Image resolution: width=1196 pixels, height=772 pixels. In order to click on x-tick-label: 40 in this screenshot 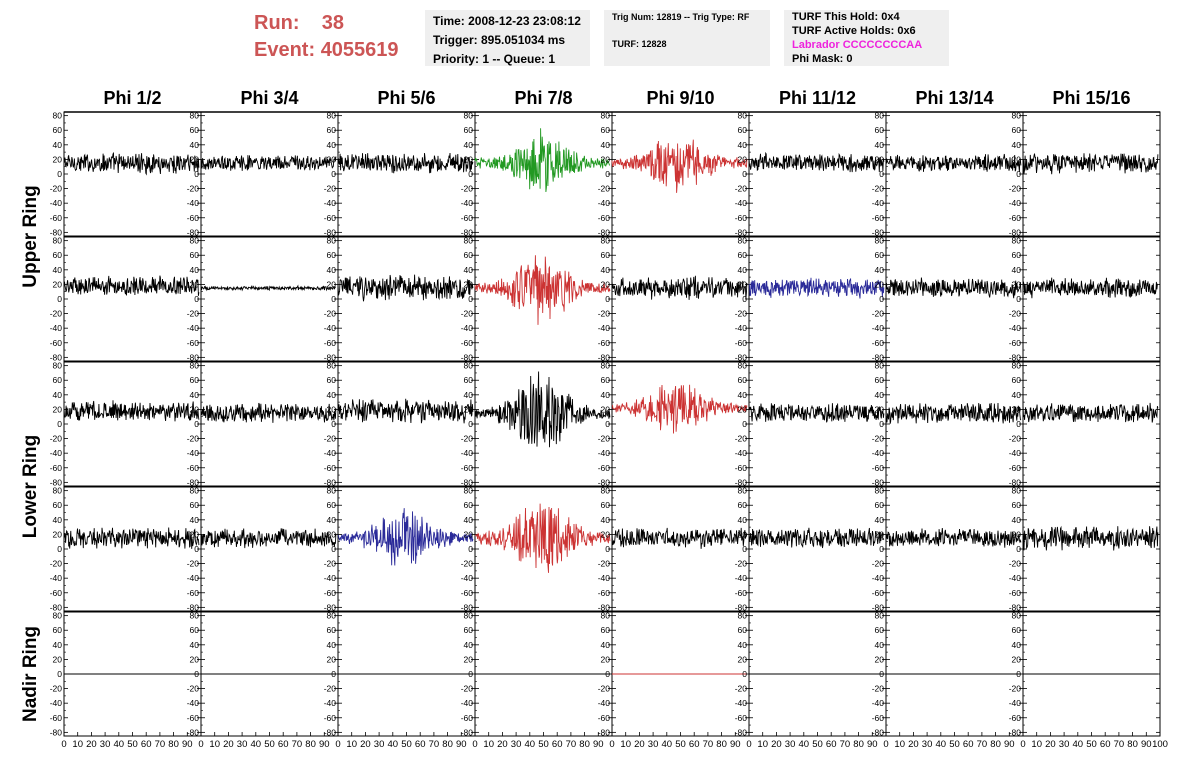, I will do `click(393, 744)`.